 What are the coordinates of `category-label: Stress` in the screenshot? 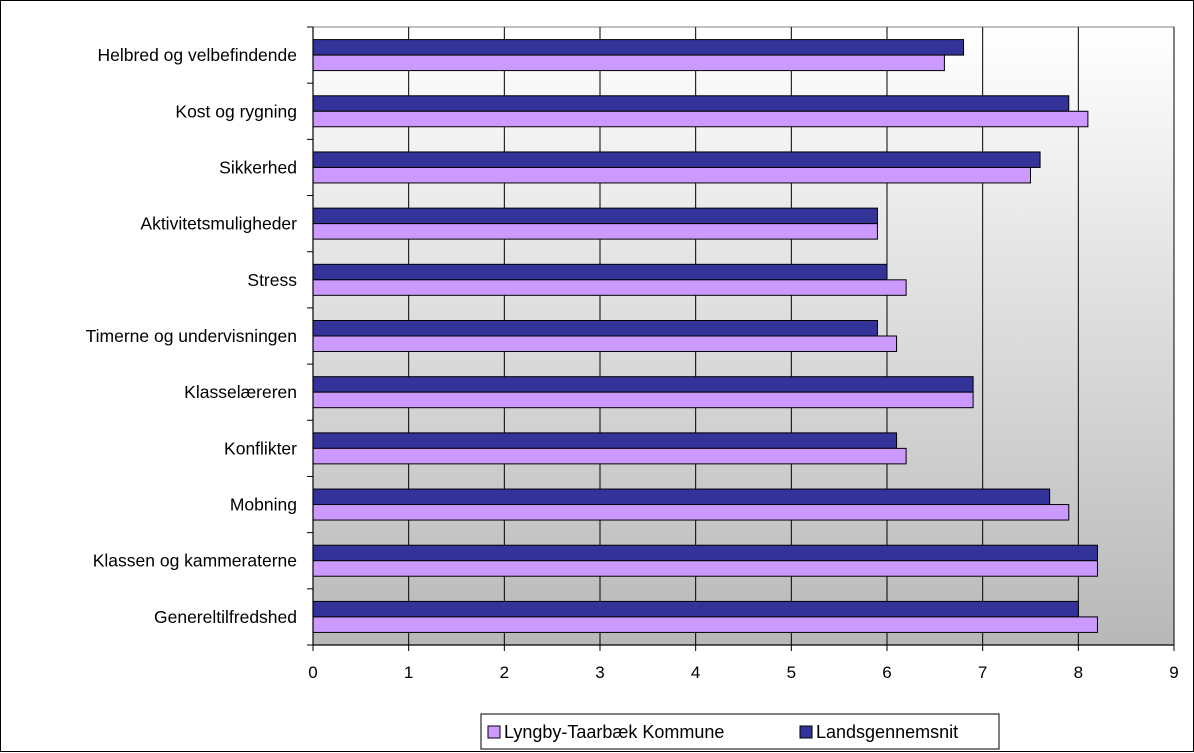 It's located at (272, 280).